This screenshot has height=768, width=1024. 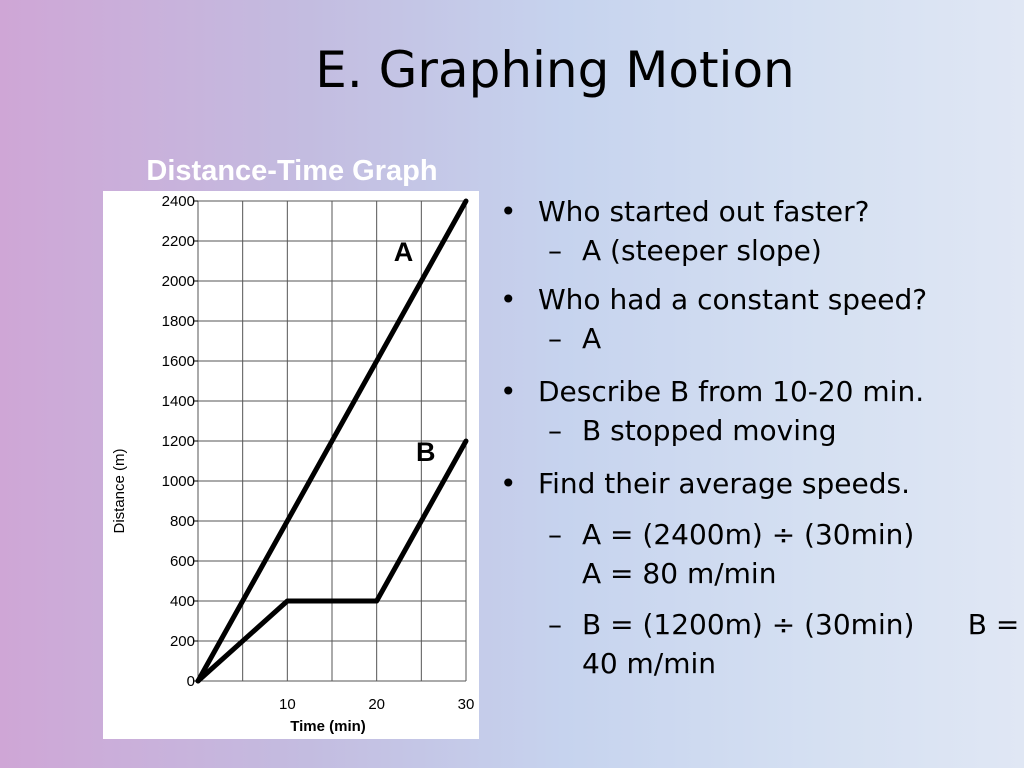 I want to click on answer-4-line-2: A = 80 m/min, so click(x=679, y=573).